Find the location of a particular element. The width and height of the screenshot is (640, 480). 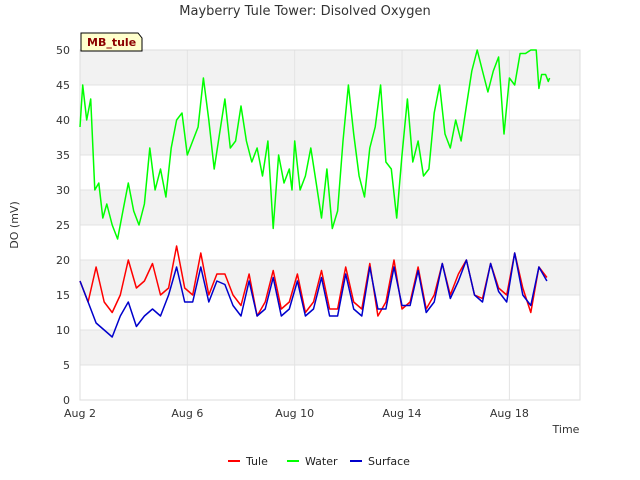

y-tick-label: 45 is located at coordinates (63, 85).